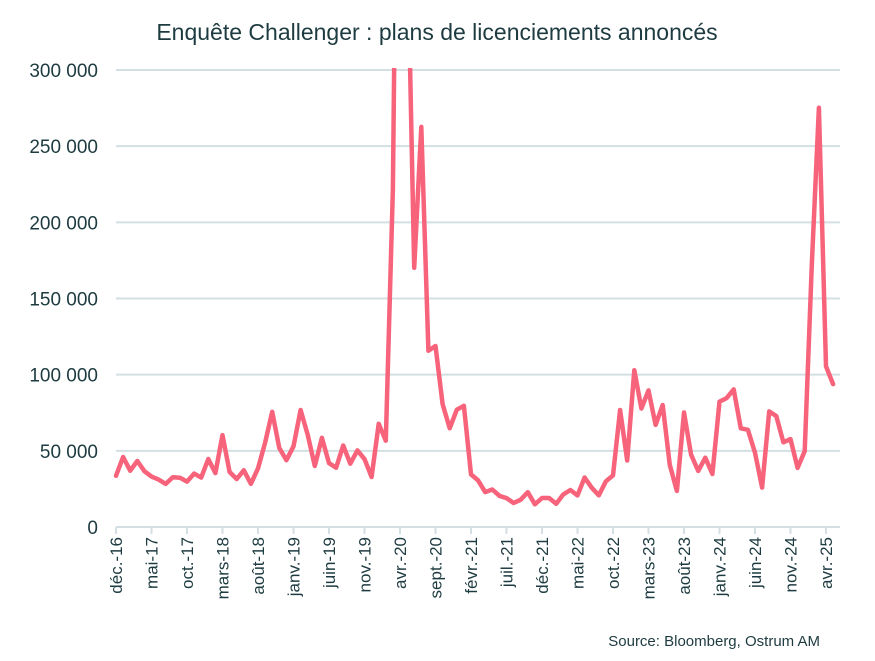 The image size is (875, 661). Describe the element at coordinates (294, 567) in the screenshot. I see `x-tick-label: janv.-19` at that location.